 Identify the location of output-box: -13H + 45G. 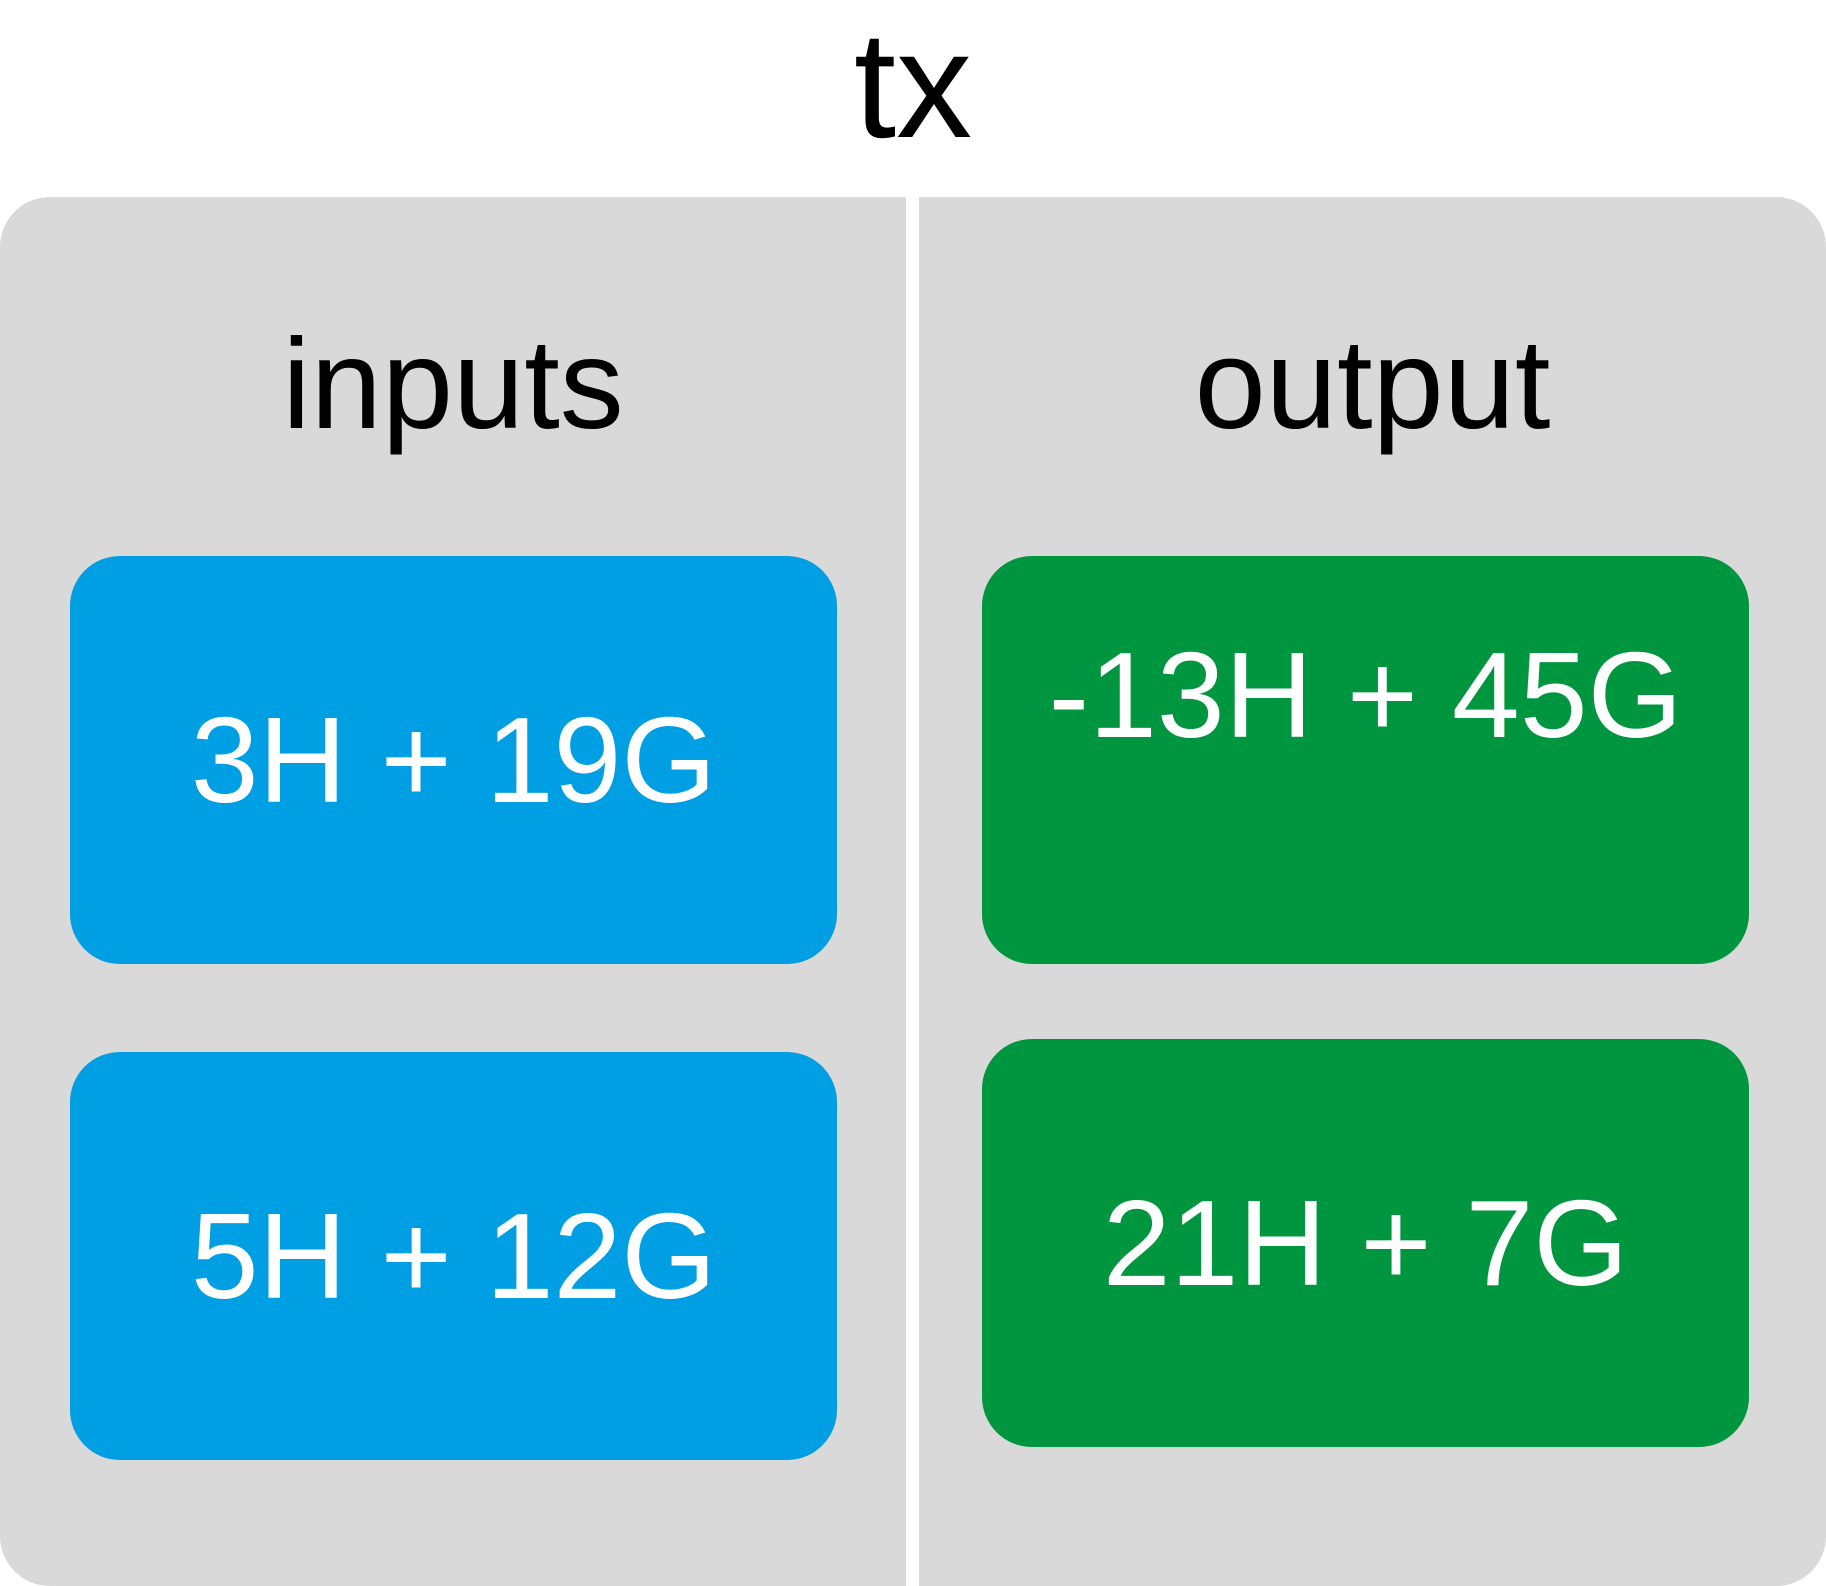
(1365, 760).